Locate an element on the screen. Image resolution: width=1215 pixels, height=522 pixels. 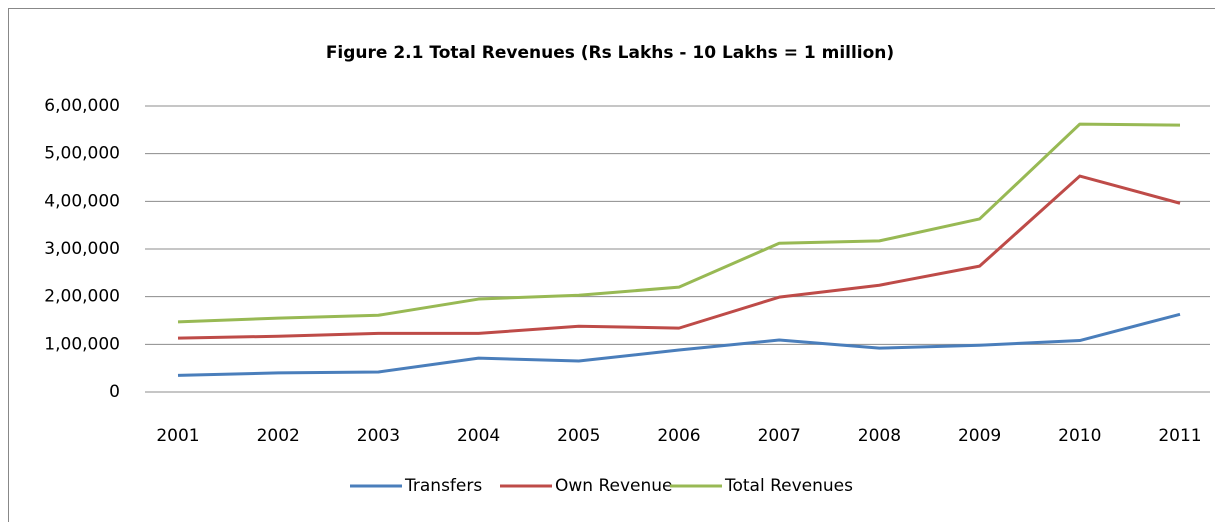
x-tick-label: 2009 is located at coordinates (979, 436).